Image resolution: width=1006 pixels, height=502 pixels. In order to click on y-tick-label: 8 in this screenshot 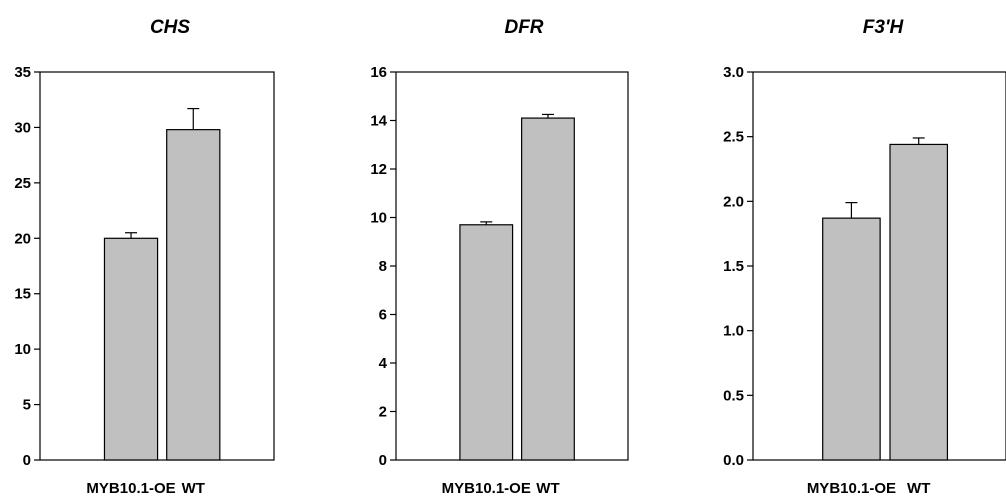, I will do `click(383, 266)`.